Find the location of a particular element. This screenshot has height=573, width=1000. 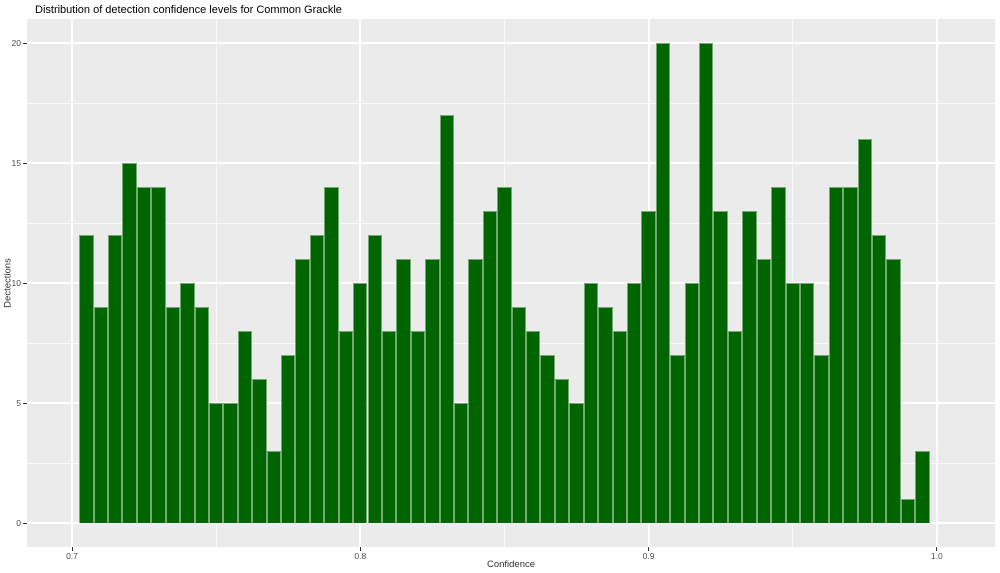

minor-gridline-horizontal is located at coordinates (511, 103).